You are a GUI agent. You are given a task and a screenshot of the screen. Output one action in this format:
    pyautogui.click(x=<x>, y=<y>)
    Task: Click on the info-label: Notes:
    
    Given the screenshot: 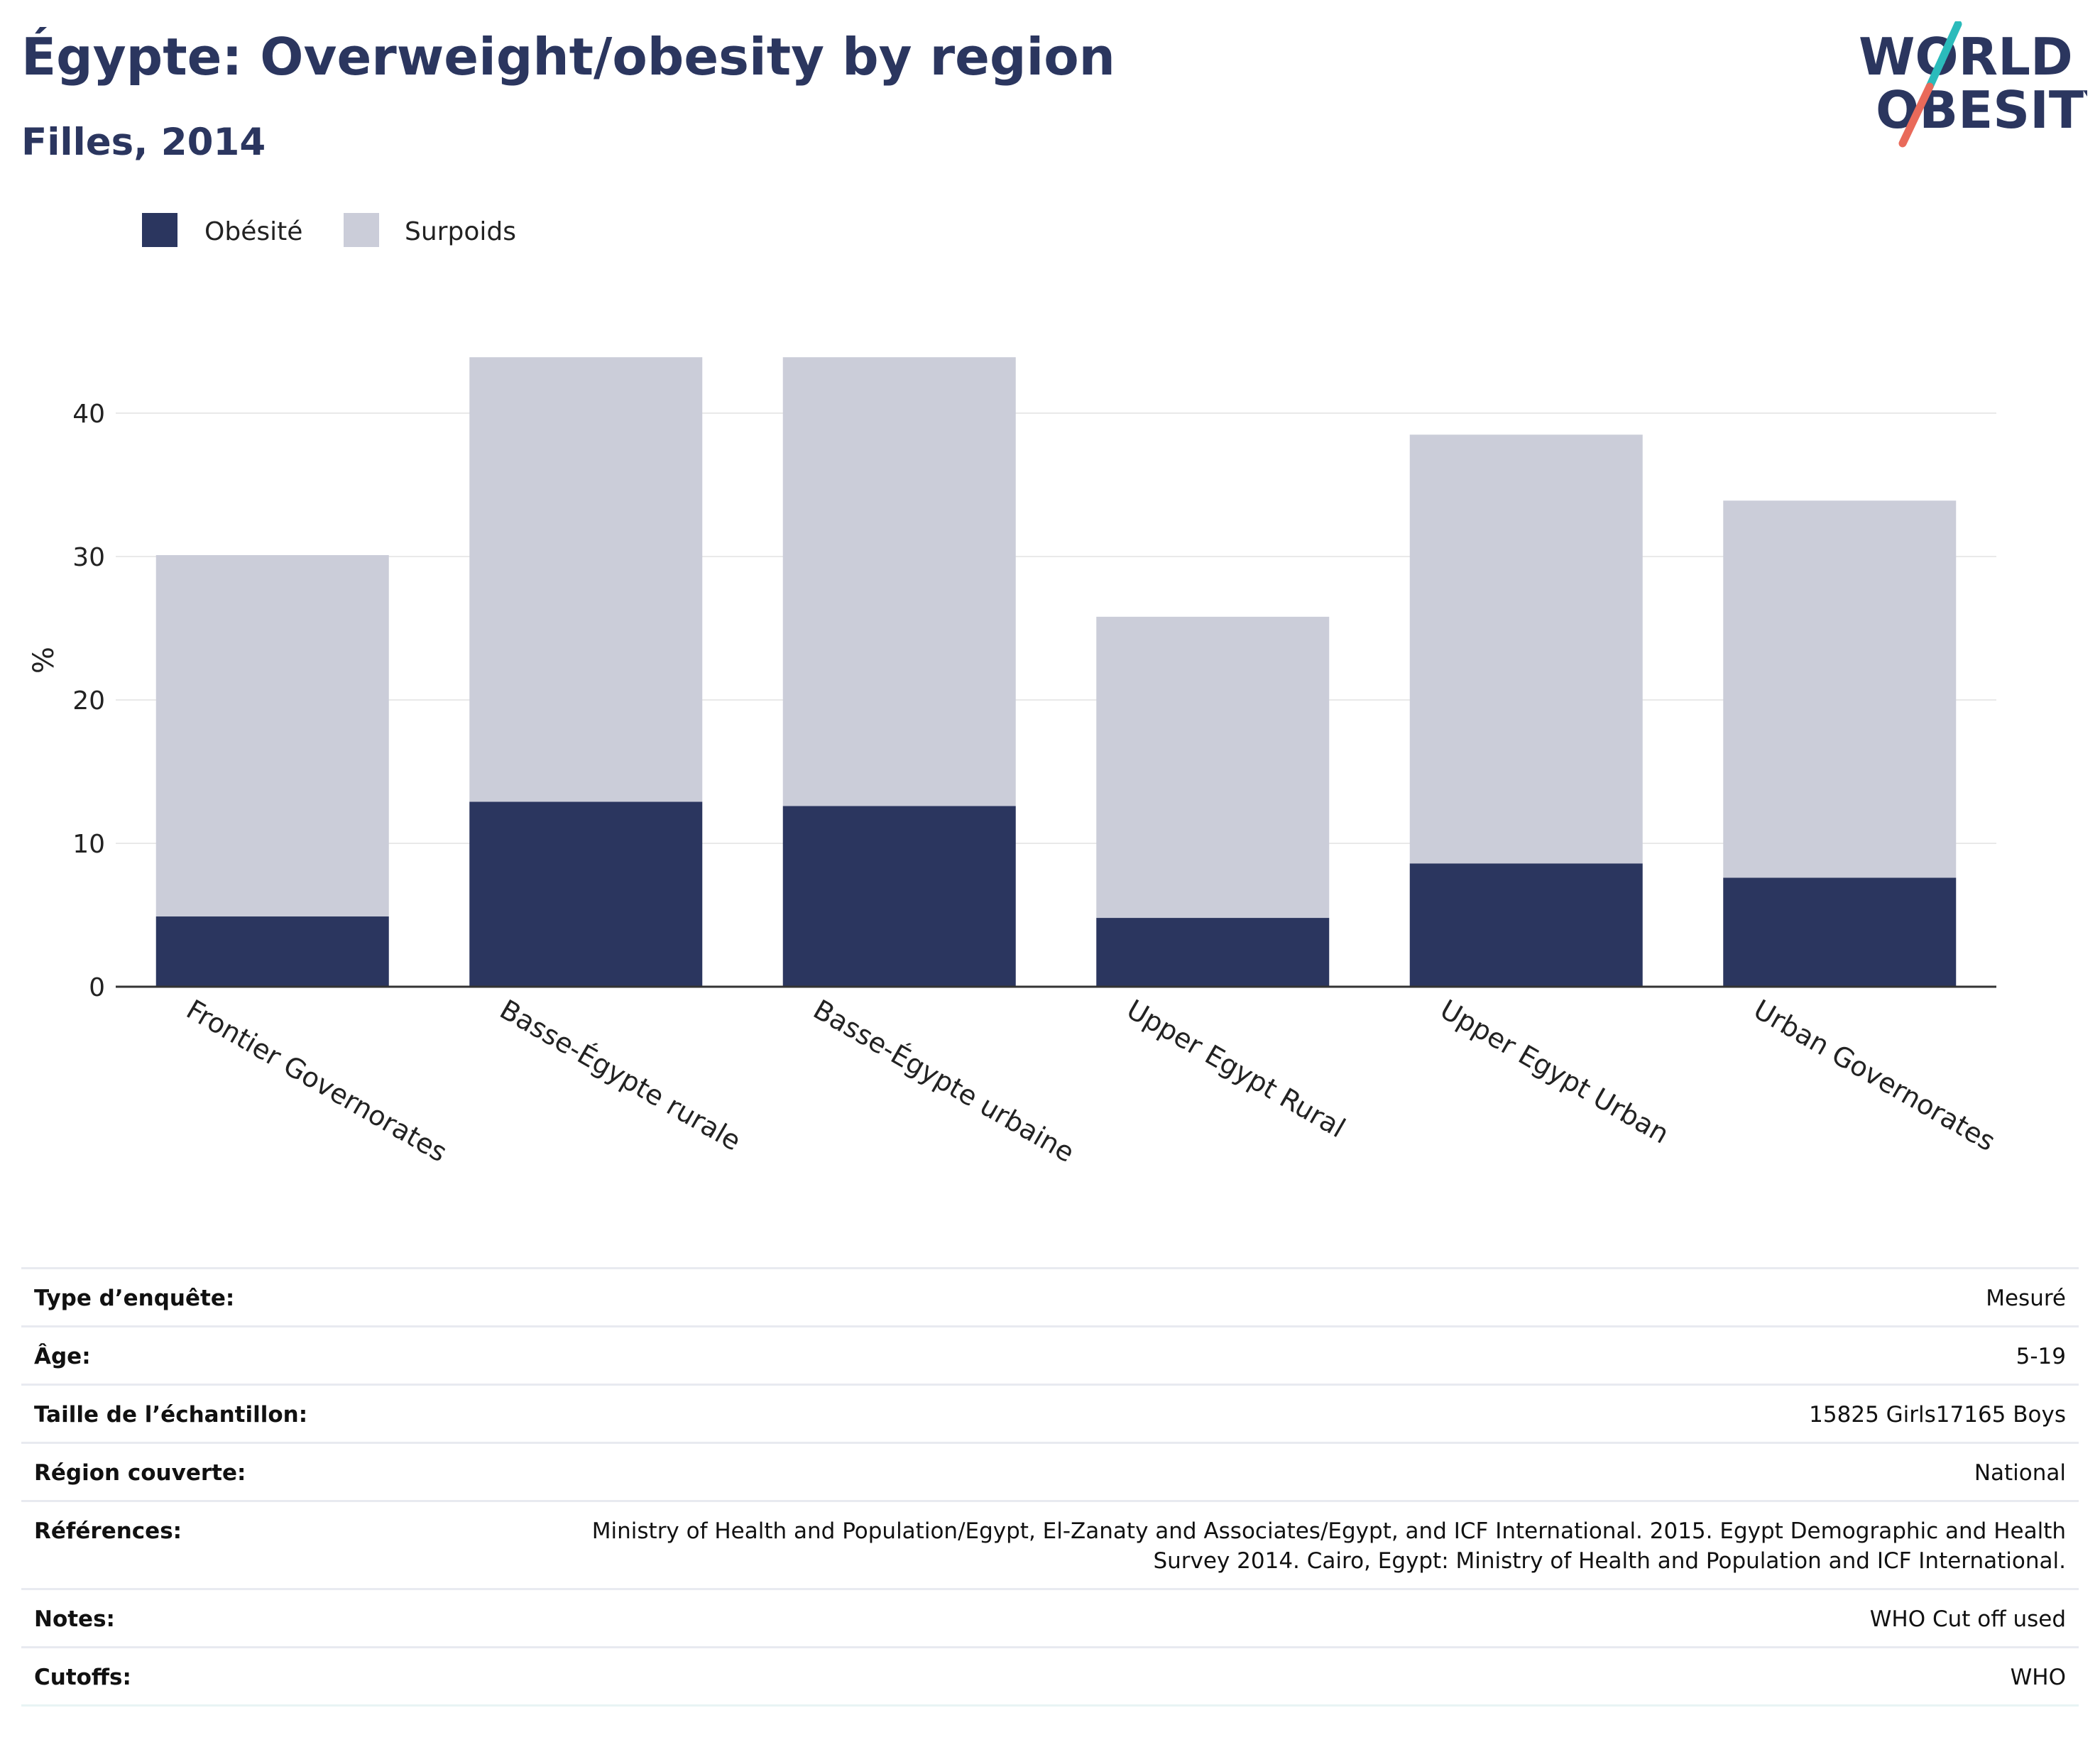 What is the action you would take?
    pyautogui.click(x=282, y=1618)
    